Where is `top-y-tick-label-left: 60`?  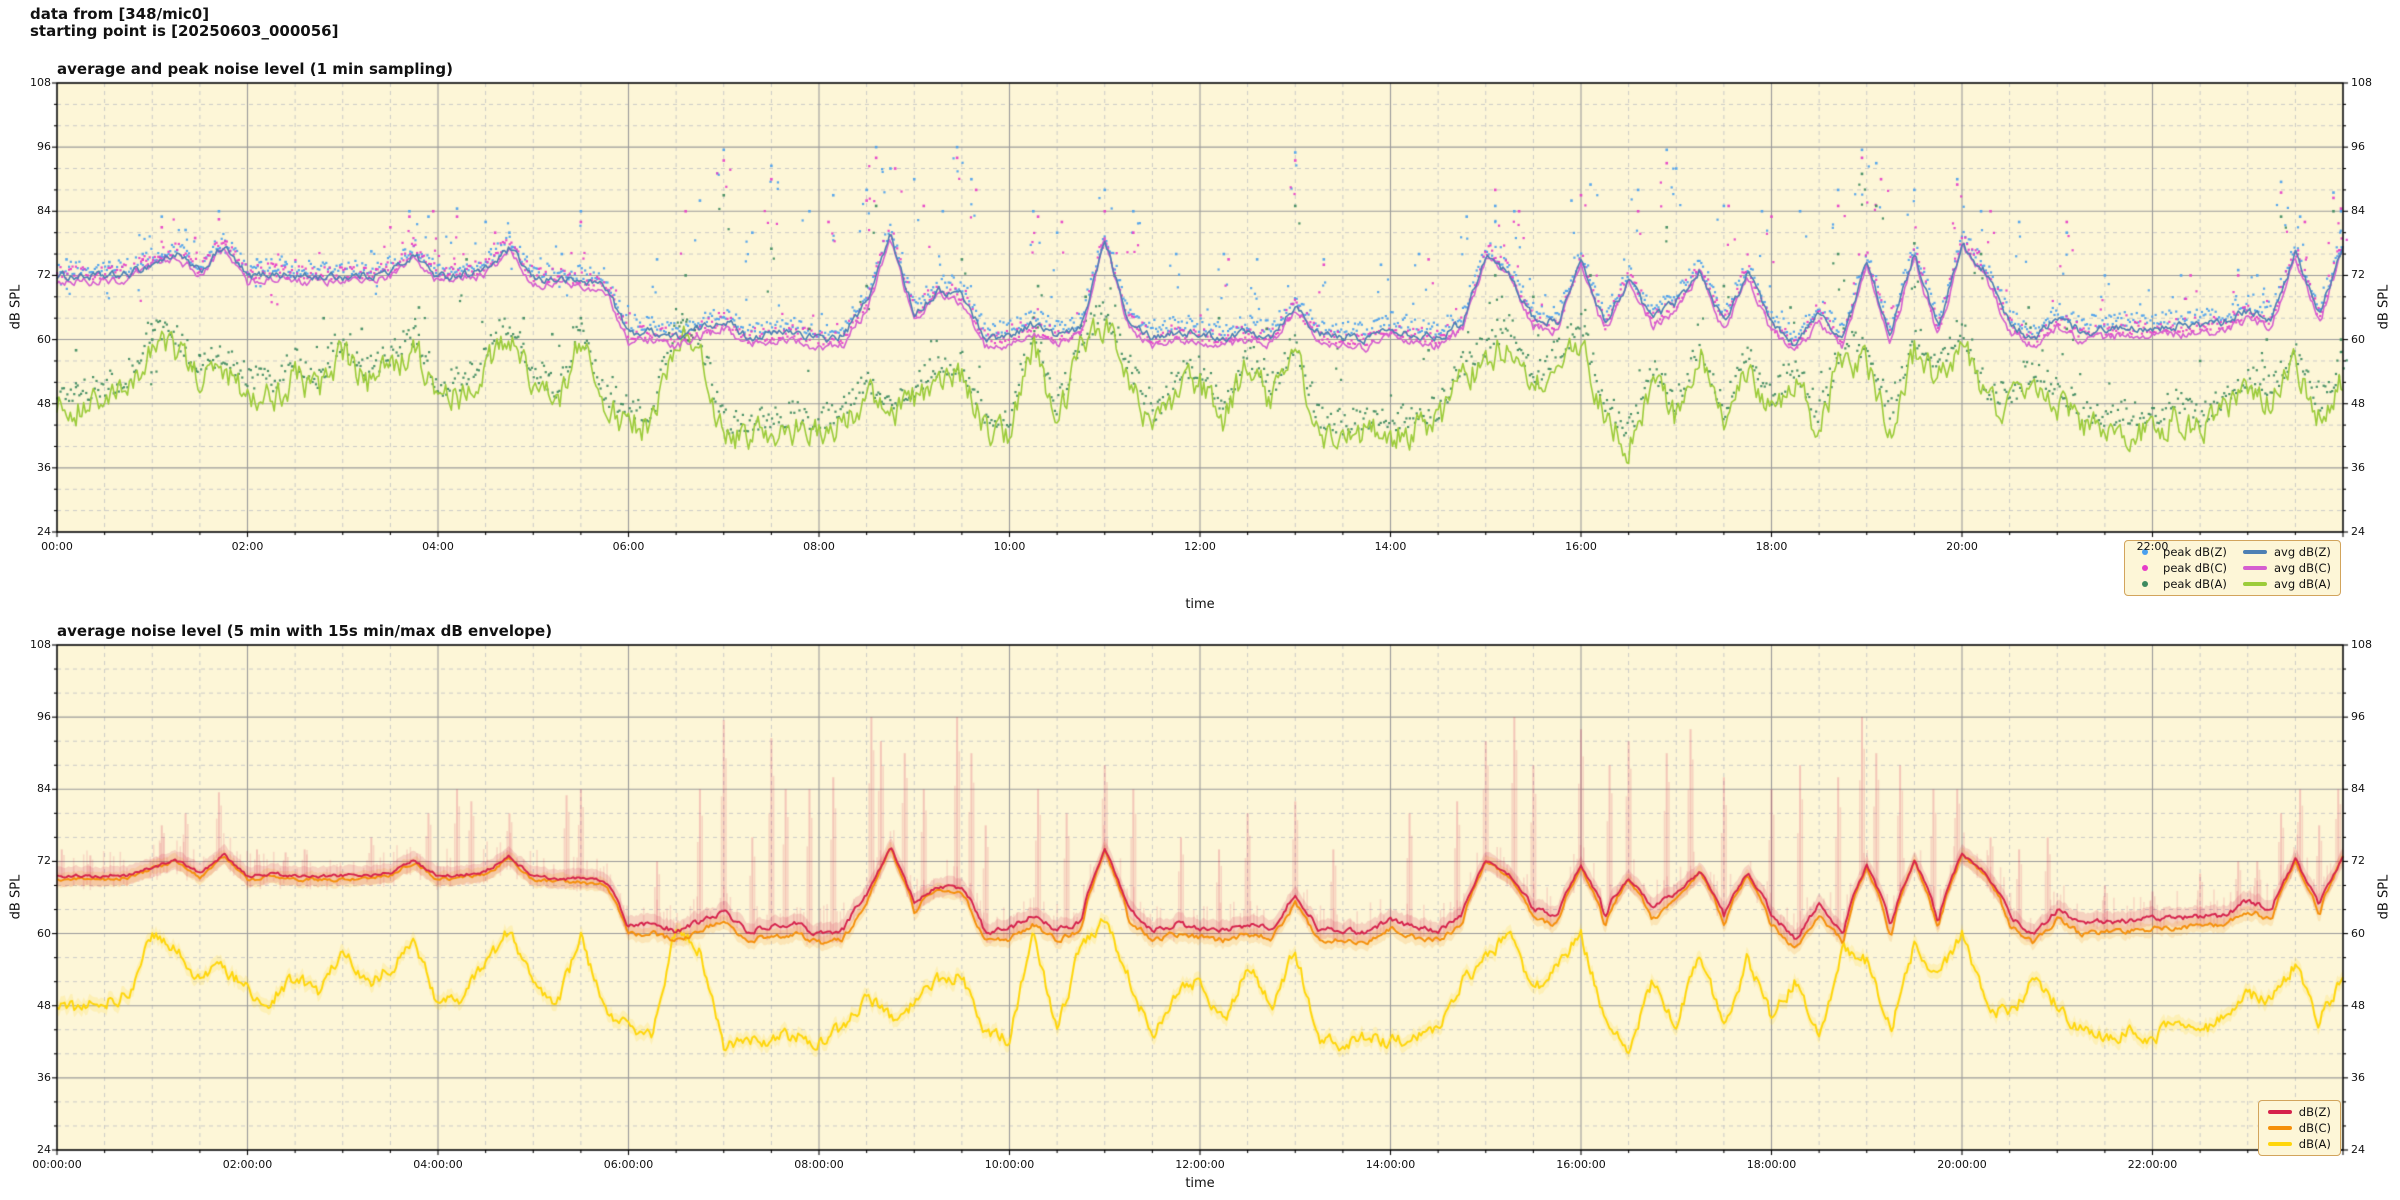
top-y-tick-label-left: 60 is located at coordinates (44, 339).